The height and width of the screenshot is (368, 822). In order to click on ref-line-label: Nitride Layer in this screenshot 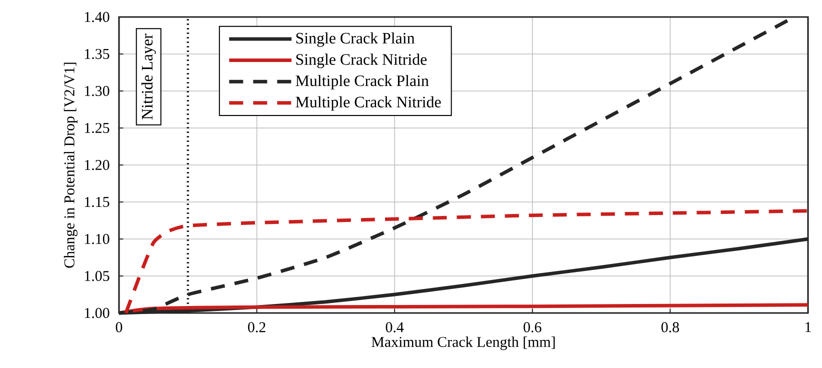, I will do `click(148, 77)`.